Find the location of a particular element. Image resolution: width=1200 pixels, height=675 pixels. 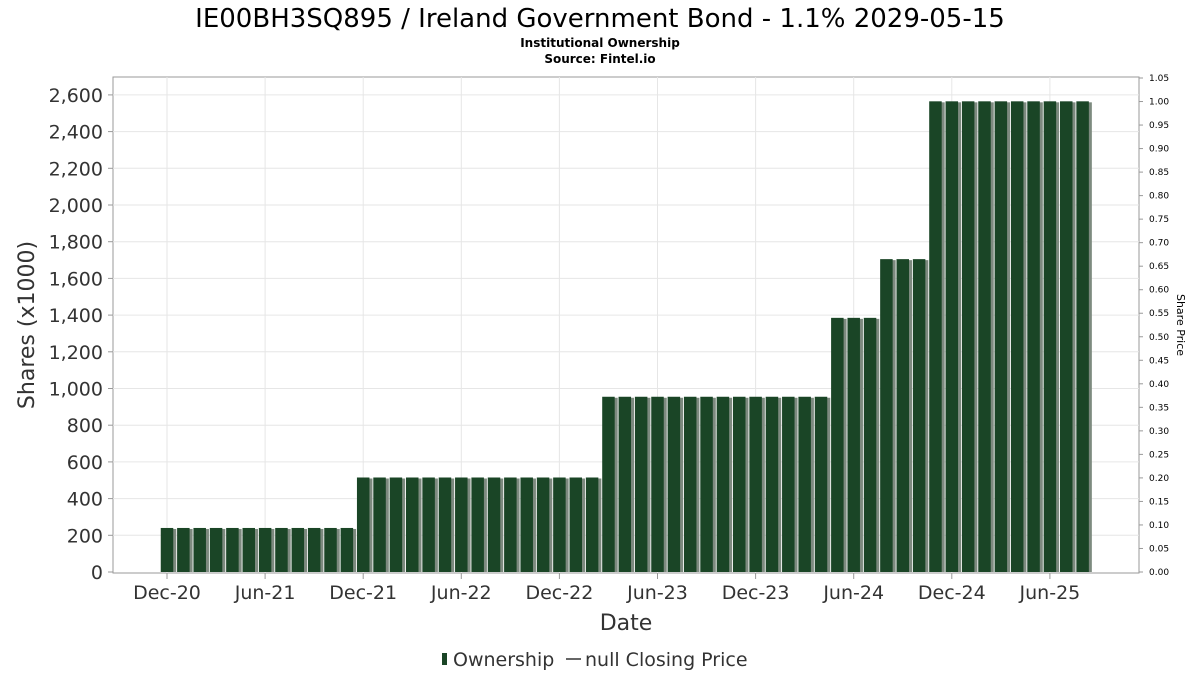

x-tick-label: Jun-24 is located at coordinates (853, 593).